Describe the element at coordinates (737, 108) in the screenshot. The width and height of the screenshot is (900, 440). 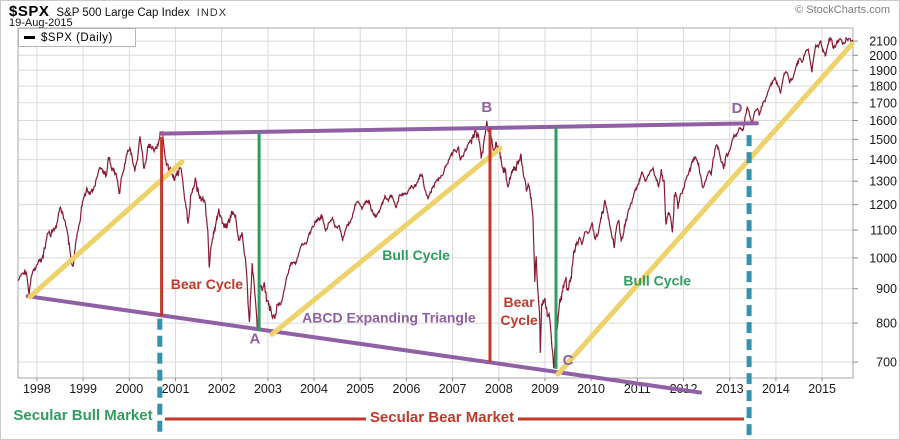
I see `point-label-D: D` at that location.